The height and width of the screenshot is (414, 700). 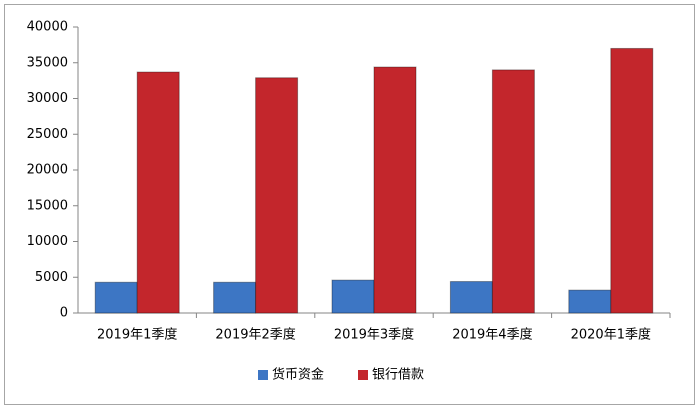 I want to click on legend-label: 货币资金, so click(x=298, y=375).